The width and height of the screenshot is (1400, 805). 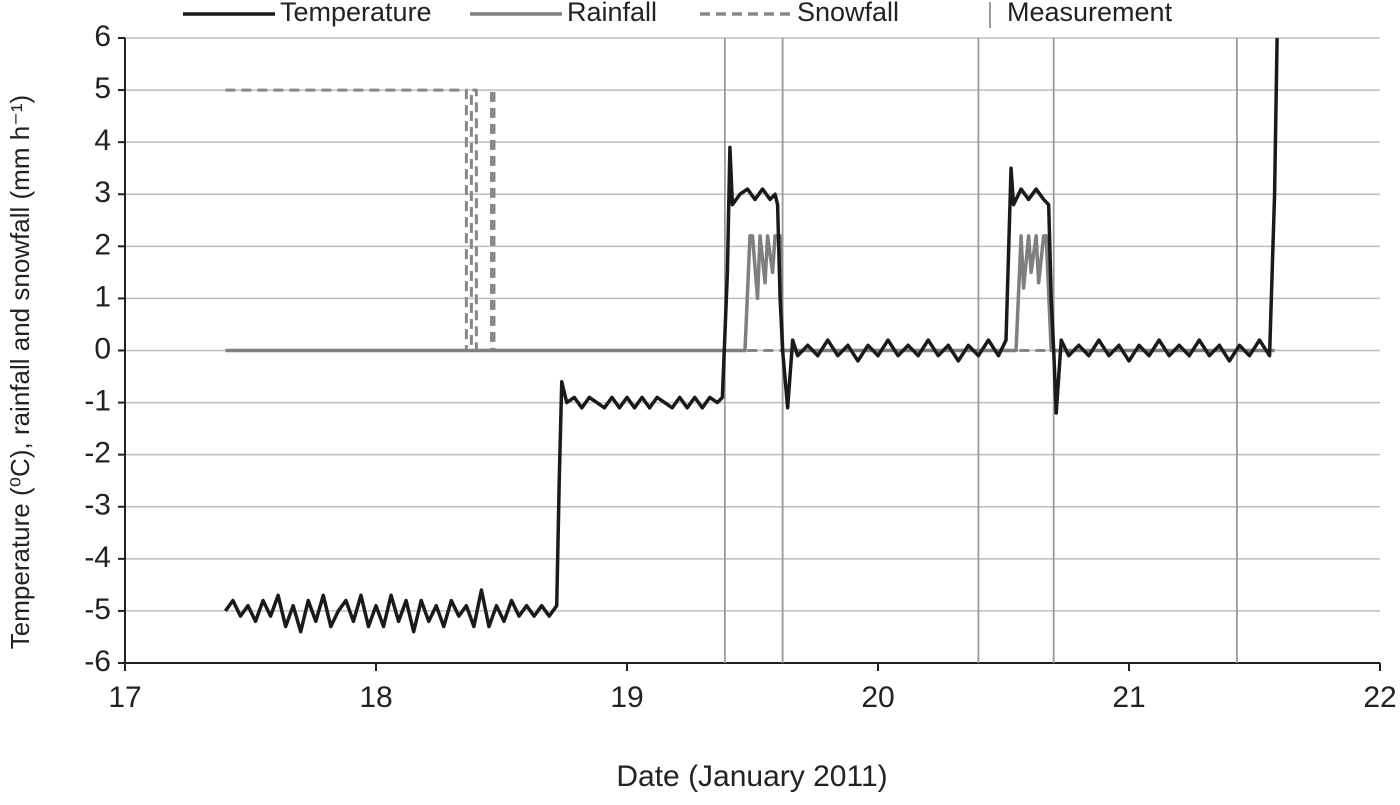 I want to click on x-axis-label: Date (January 2011), so click(x=751, y=776).